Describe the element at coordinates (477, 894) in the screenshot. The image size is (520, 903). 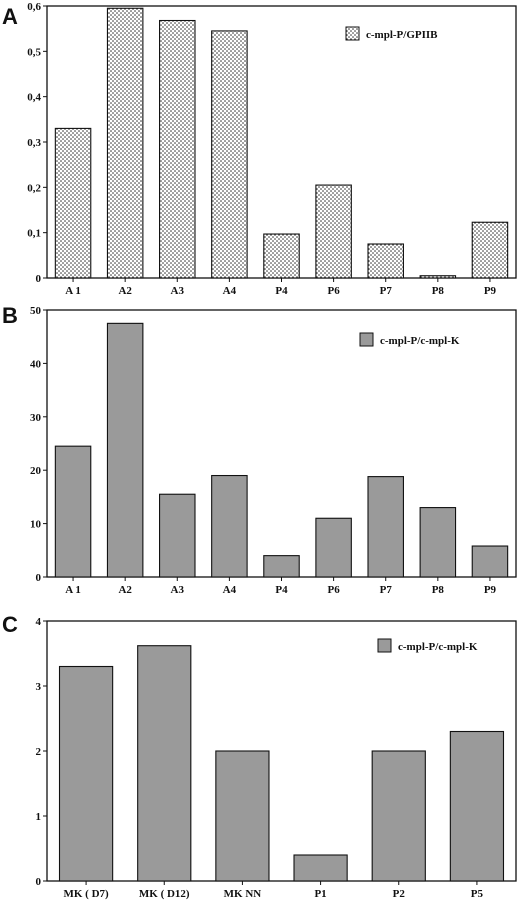
I see `x-tick-label: P5` at that location.